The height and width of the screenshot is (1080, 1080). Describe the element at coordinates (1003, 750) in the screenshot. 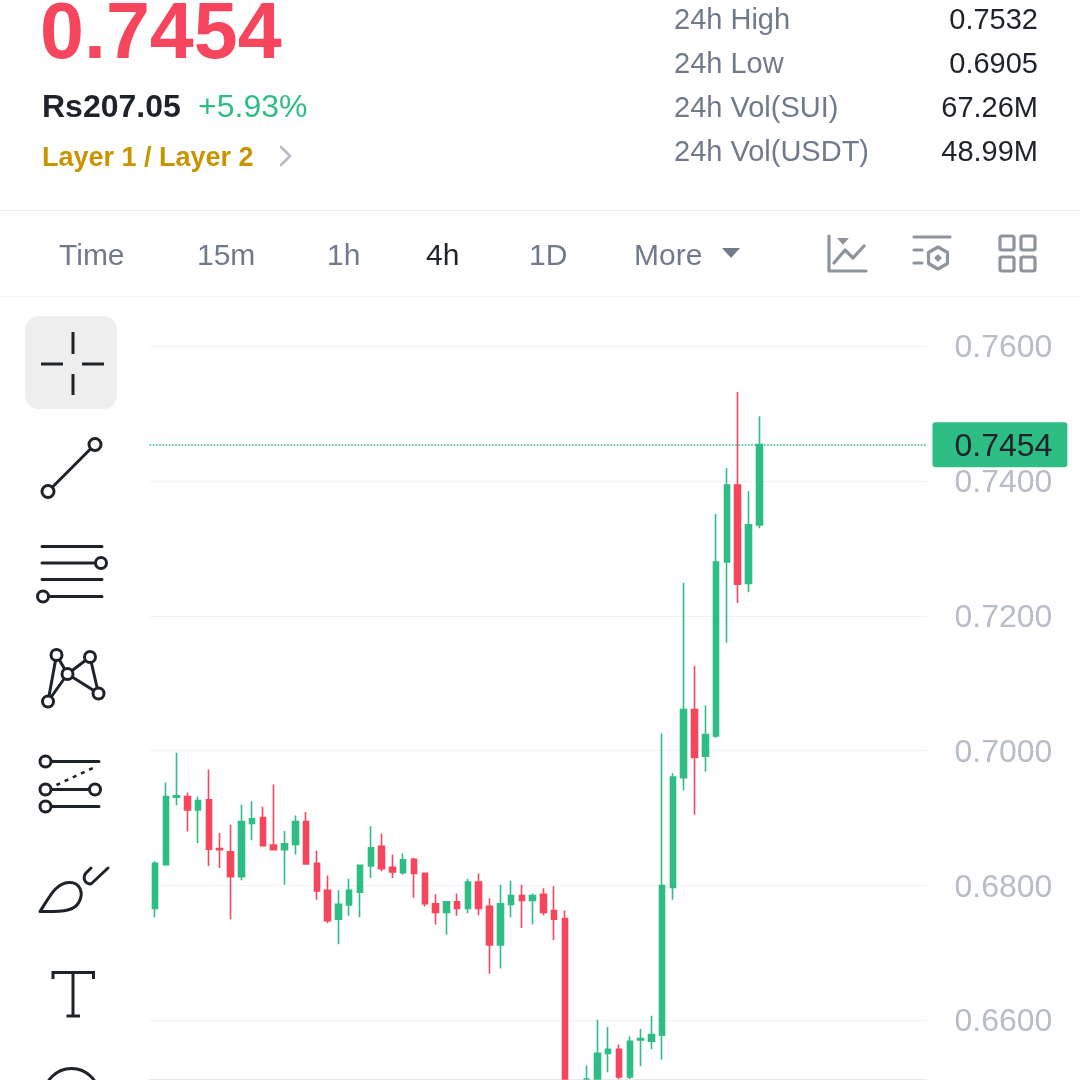

I see `y-tick-label: 0.7000` at that location.